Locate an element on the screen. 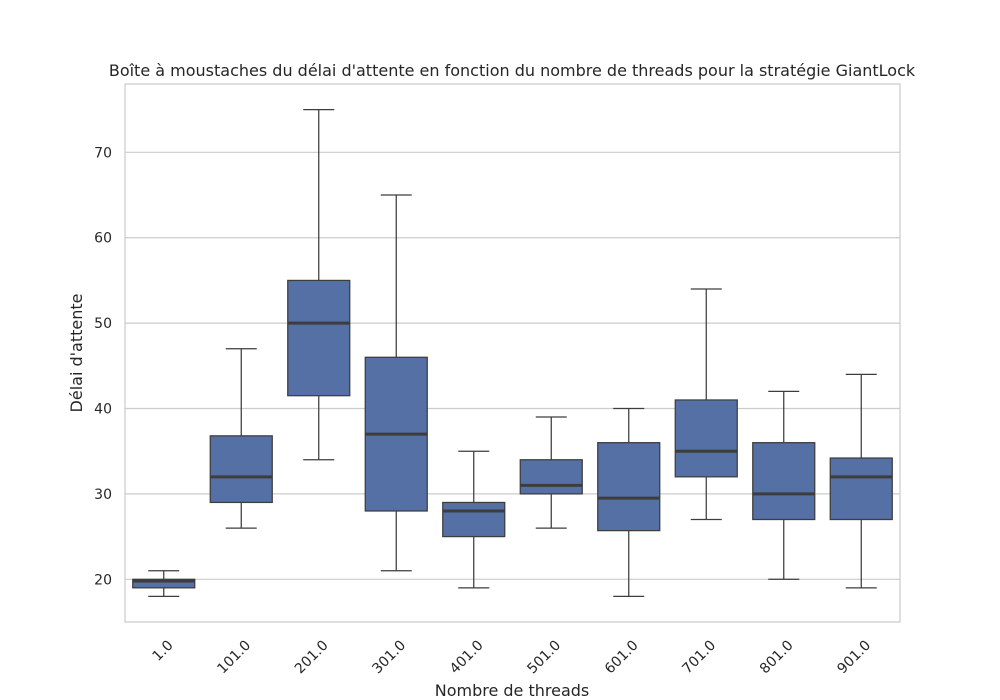 Image resolution: width=1000 pixels, height=700 pixels. x-tick-label: 901.0 is located at coordinates (854, 658).